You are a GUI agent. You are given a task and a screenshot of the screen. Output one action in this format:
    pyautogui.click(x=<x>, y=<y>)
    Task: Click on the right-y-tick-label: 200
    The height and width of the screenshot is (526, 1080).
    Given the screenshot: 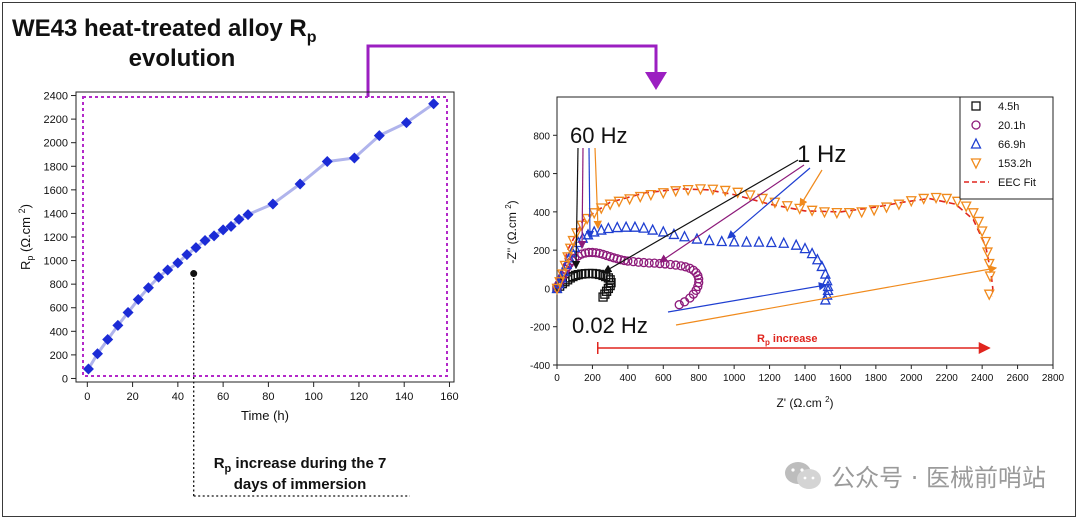 What is the action you would take?
    pyautogui.click(x=541, y=251)
    